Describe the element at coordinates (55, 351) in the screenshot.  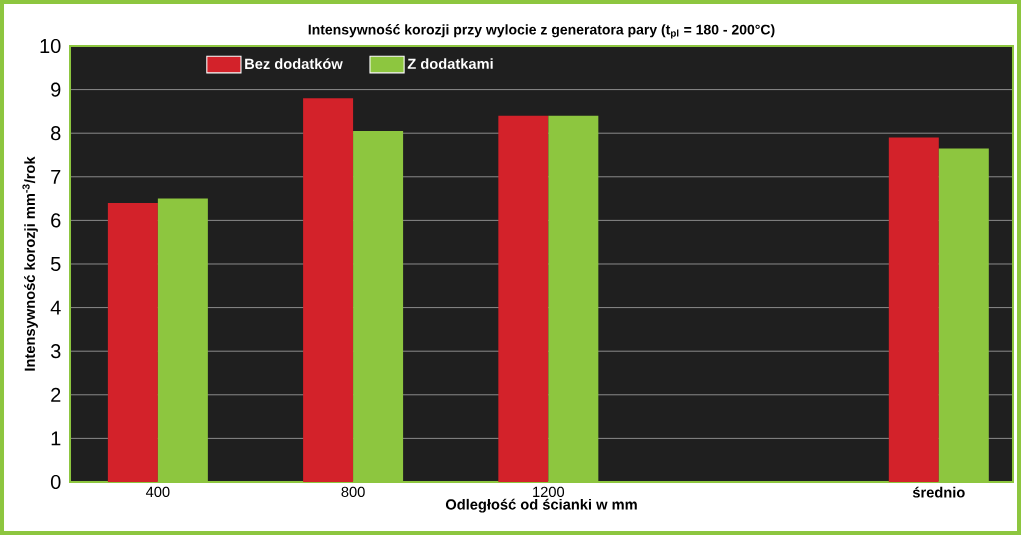
I see `y-tick-label: 3` at that location.